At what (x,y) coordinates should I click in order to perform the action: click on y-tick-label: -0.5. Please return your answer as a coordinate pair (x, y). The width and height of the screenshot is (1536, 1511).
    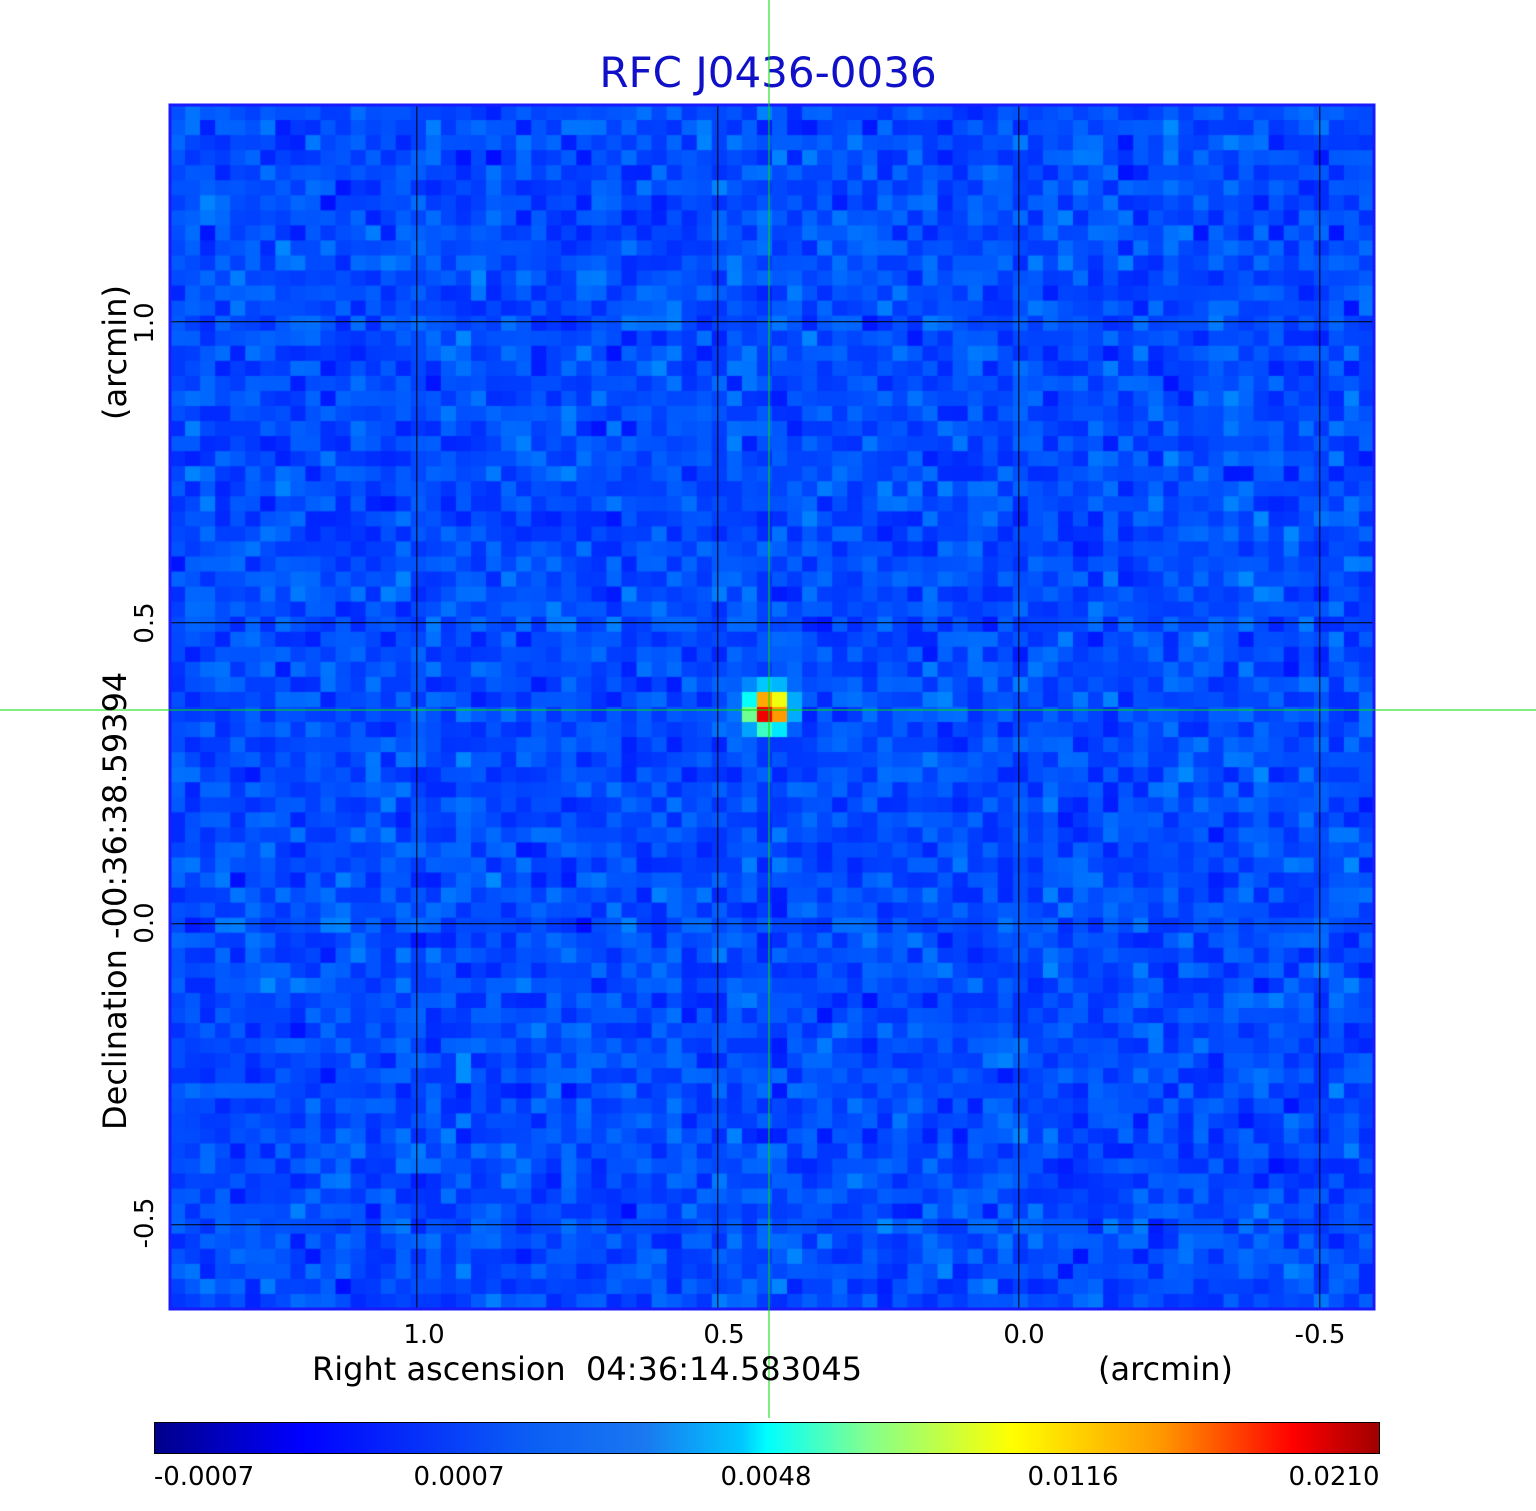
    Looking at the image, I should click on (145, 1223).